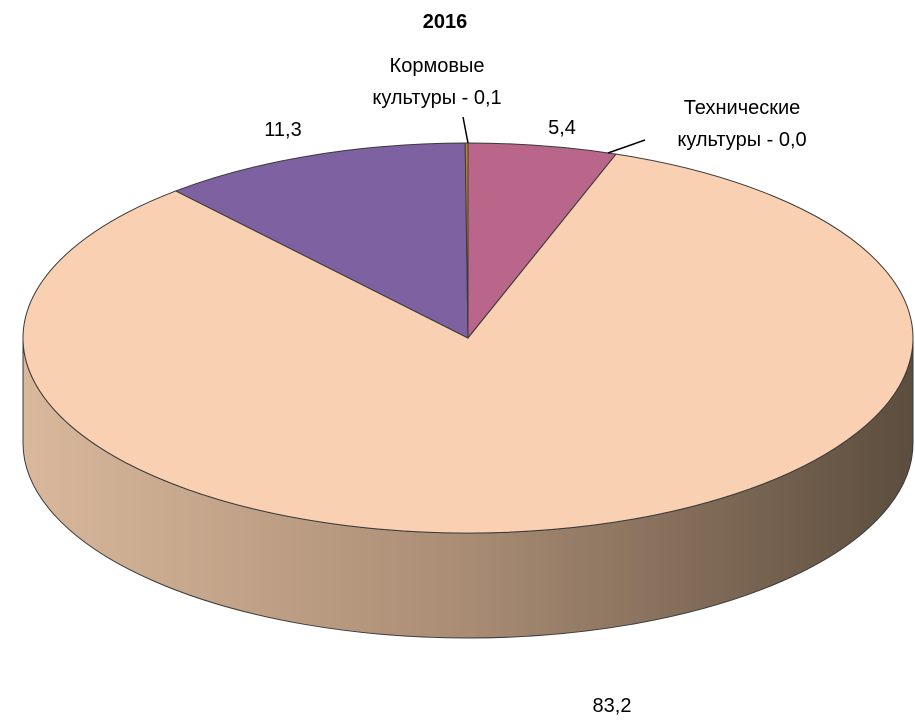 This screenshot has height=724, width=915. What do you see at coordinates (562, 128) in the screenshot?
I see `data-label: 5,4` at bounding box center [562, 128].